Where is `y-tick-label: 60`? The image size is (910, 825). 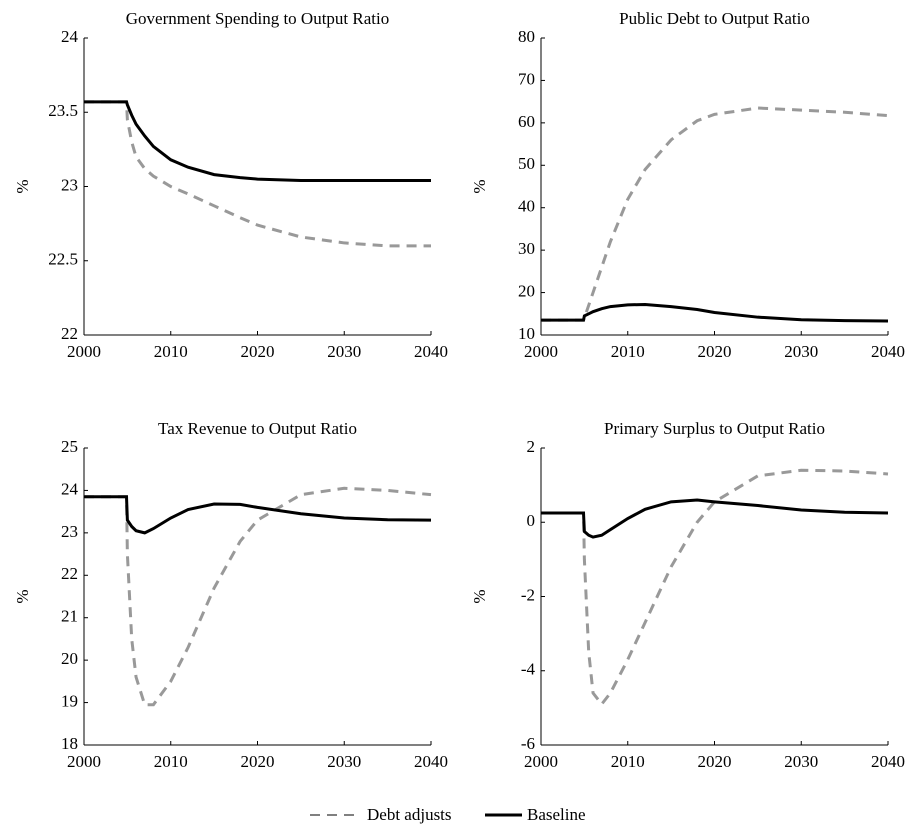
y-tick-label: 60 is located at coordinates (526, 121).